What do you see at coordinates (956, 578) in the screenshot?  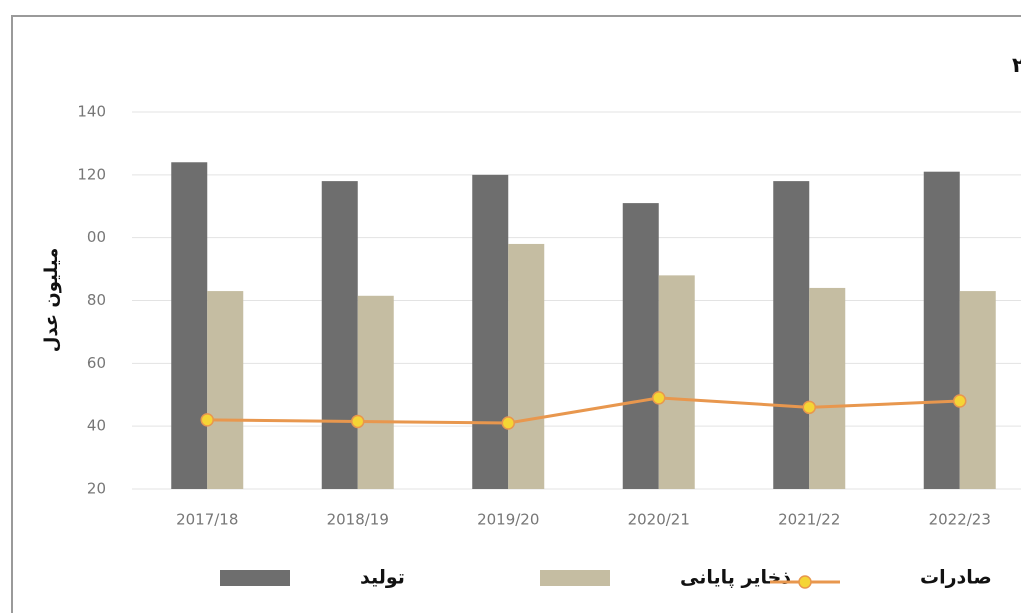 I see `legend-label: صادرات` at bounding box center [956, 578].